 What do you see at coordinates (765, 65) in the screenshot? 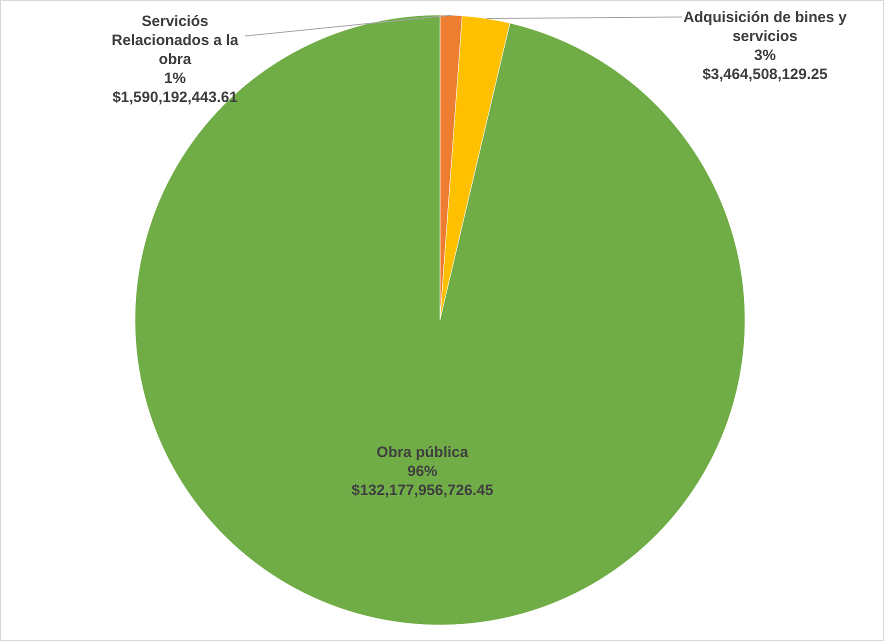
I see `data-label: 3% $3,464,508,129.25` at bounding box center [765, 65].